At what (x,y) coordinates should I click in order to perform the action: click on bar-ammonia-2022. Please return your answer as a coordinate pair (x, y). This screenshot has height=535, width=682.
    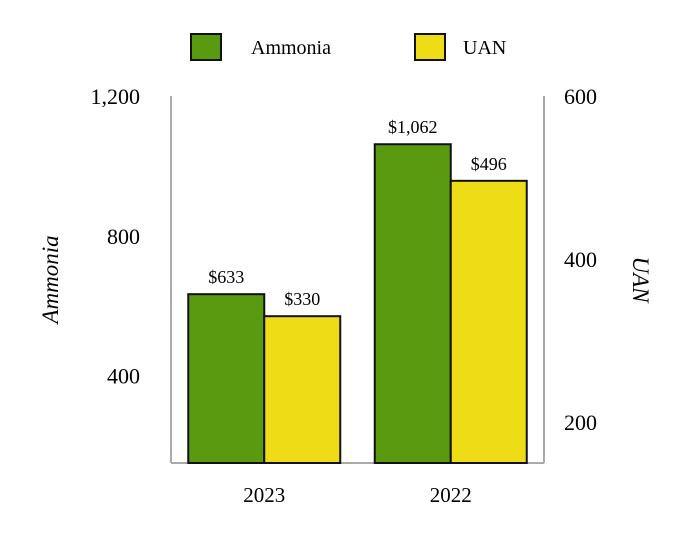
    Looking at the image, I should click on (412, 303).